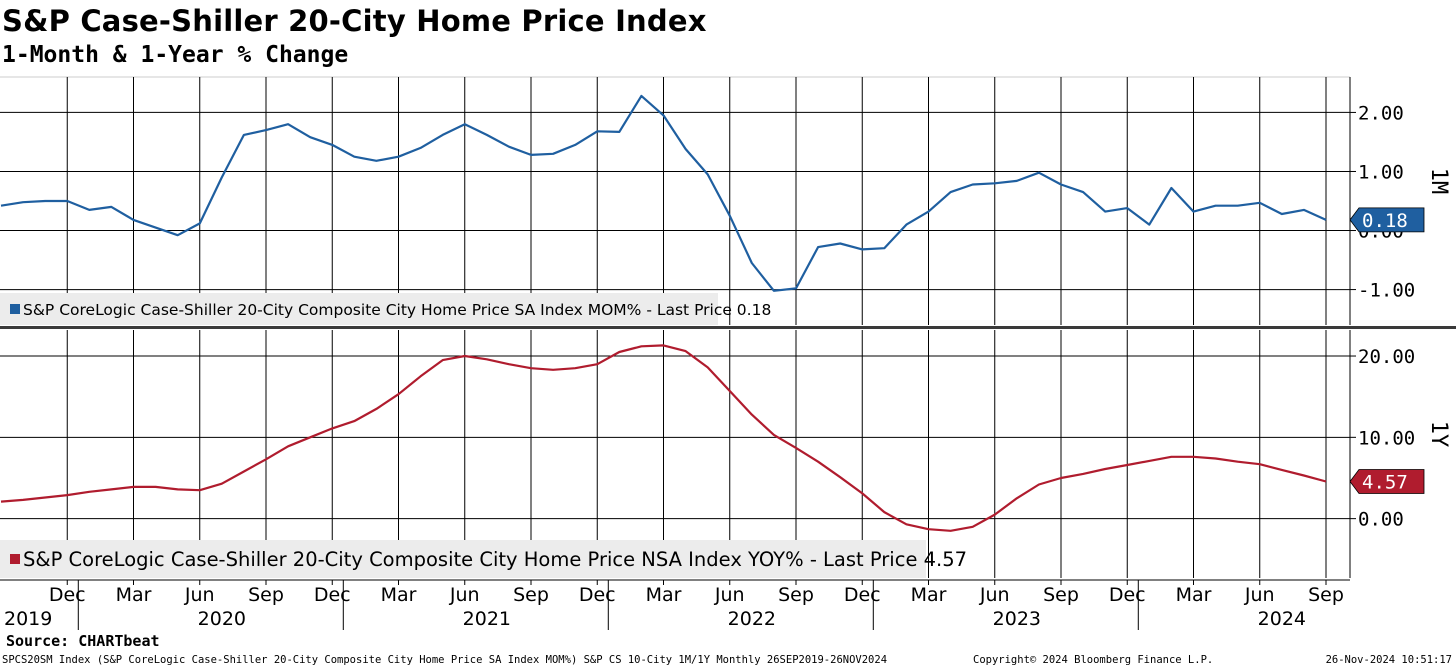 The height and width of the screenshot is (669, 1456). What do you see at coordinates (487, 619) in the screenshot?
I see `x-year-label: 2021` at bounding box center [487, 619].